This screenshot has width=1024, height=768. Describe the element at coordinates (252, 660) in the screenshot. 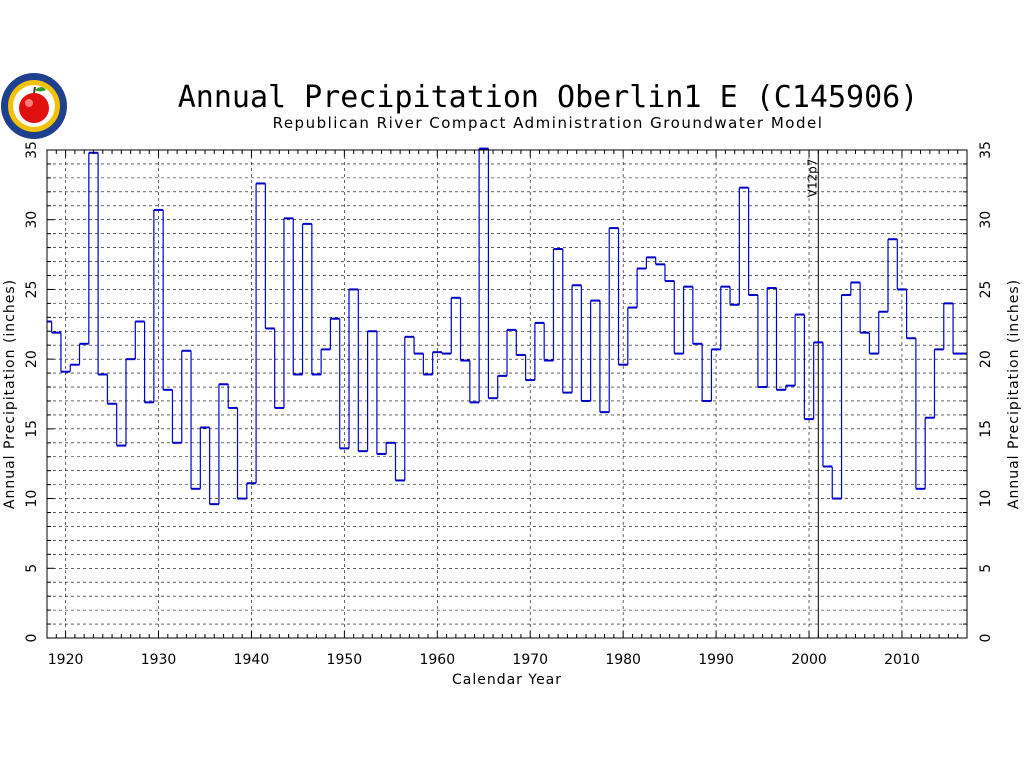

I see `x-tick-label: 1940` at that location.